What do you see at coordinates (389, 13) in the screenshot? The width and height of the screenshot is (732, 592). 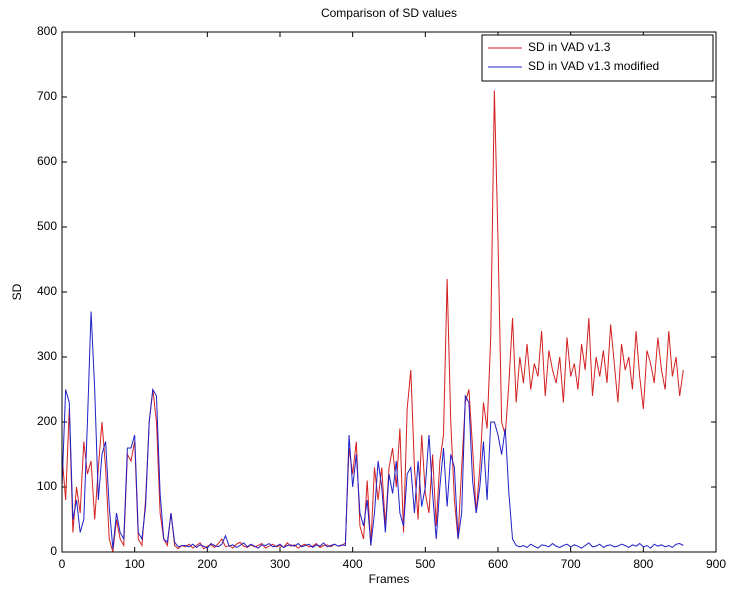 I see `chart-title: Comparison of SD values` at bounding box center [389, 13].